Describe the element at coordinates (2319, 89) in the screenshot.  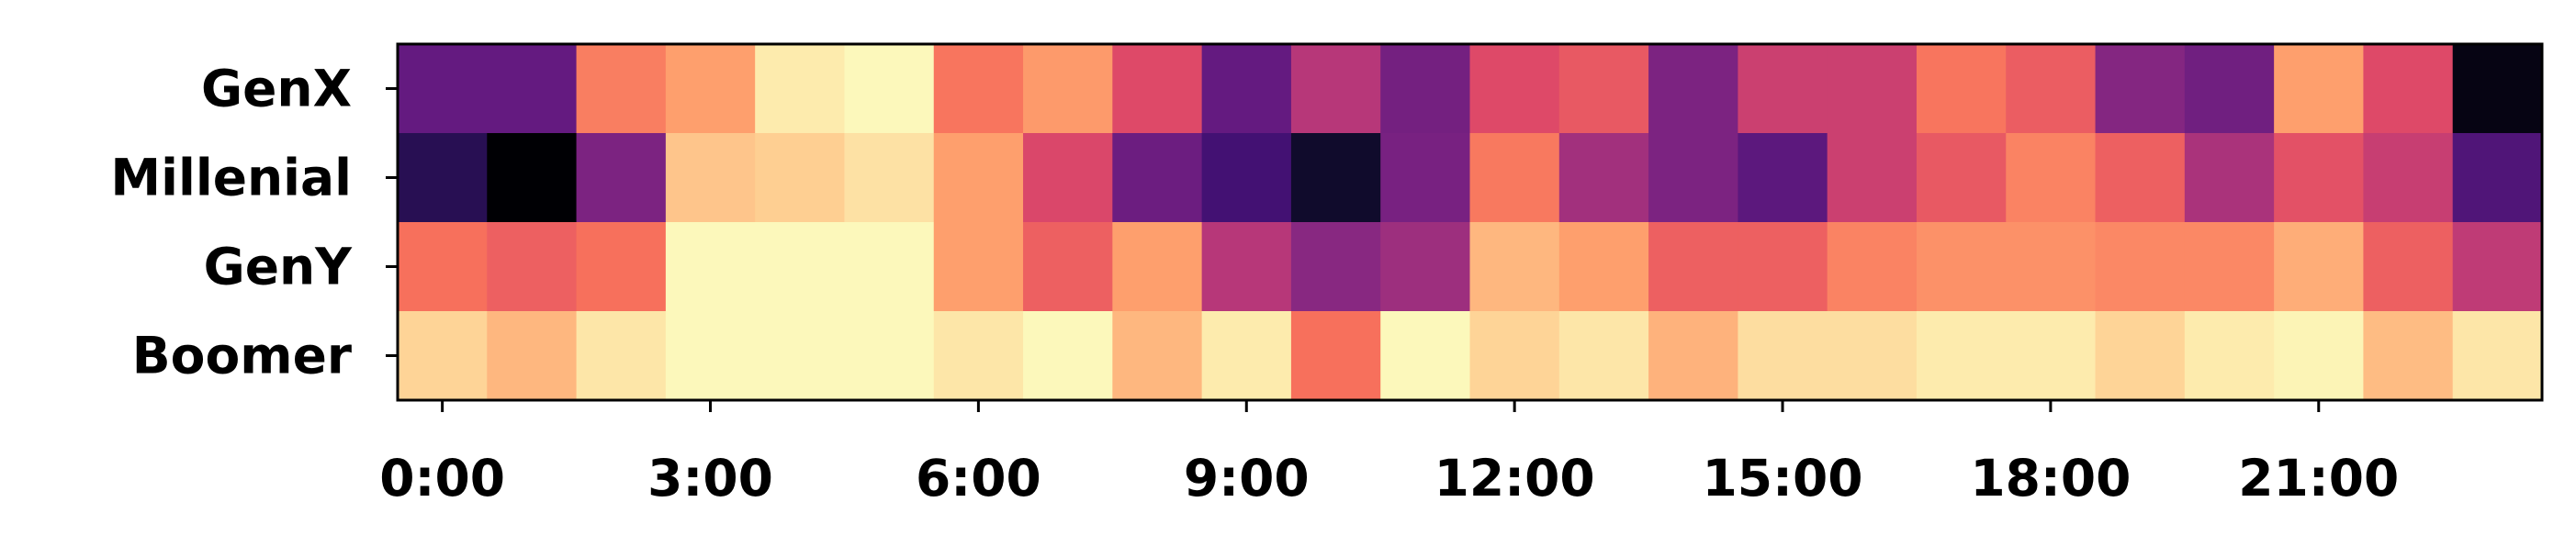
I see `heatmap-cell-genx-h21` at that location.